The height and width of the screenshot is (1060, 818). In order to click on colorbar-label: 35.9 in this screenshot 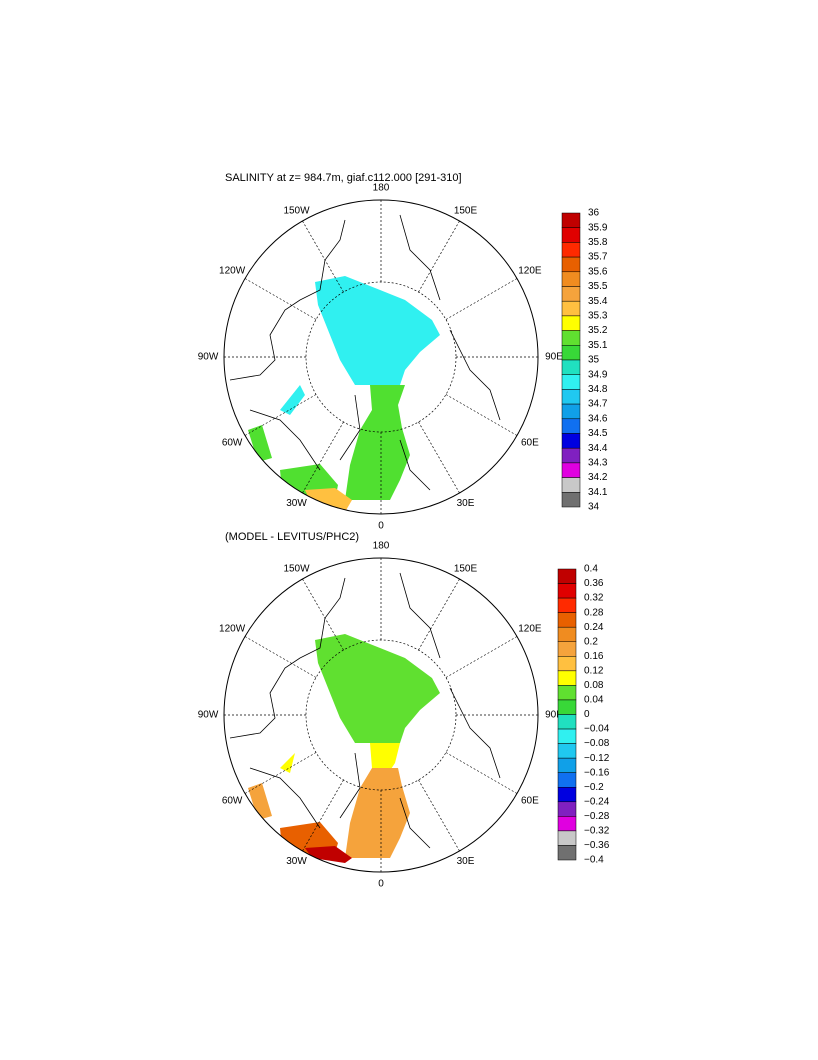, I will do `click(598, 227)`.